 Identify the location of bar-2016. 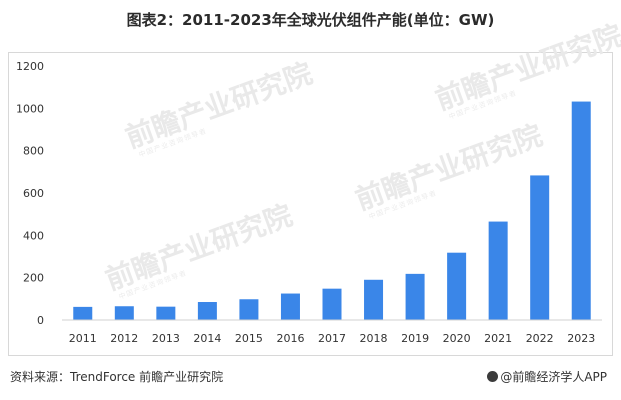
(290, 306).